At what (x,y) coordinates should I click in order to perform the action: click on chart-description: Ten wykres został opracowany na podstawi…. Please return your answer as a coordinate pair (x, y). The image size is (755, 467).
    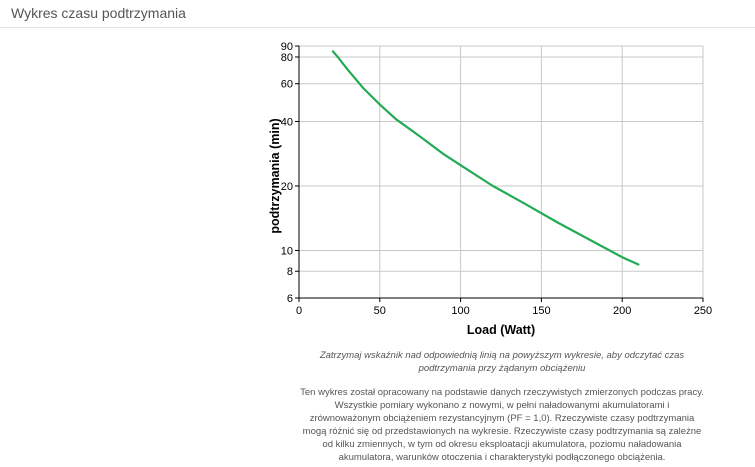
    Looking at the image, I should click on (502, 425).